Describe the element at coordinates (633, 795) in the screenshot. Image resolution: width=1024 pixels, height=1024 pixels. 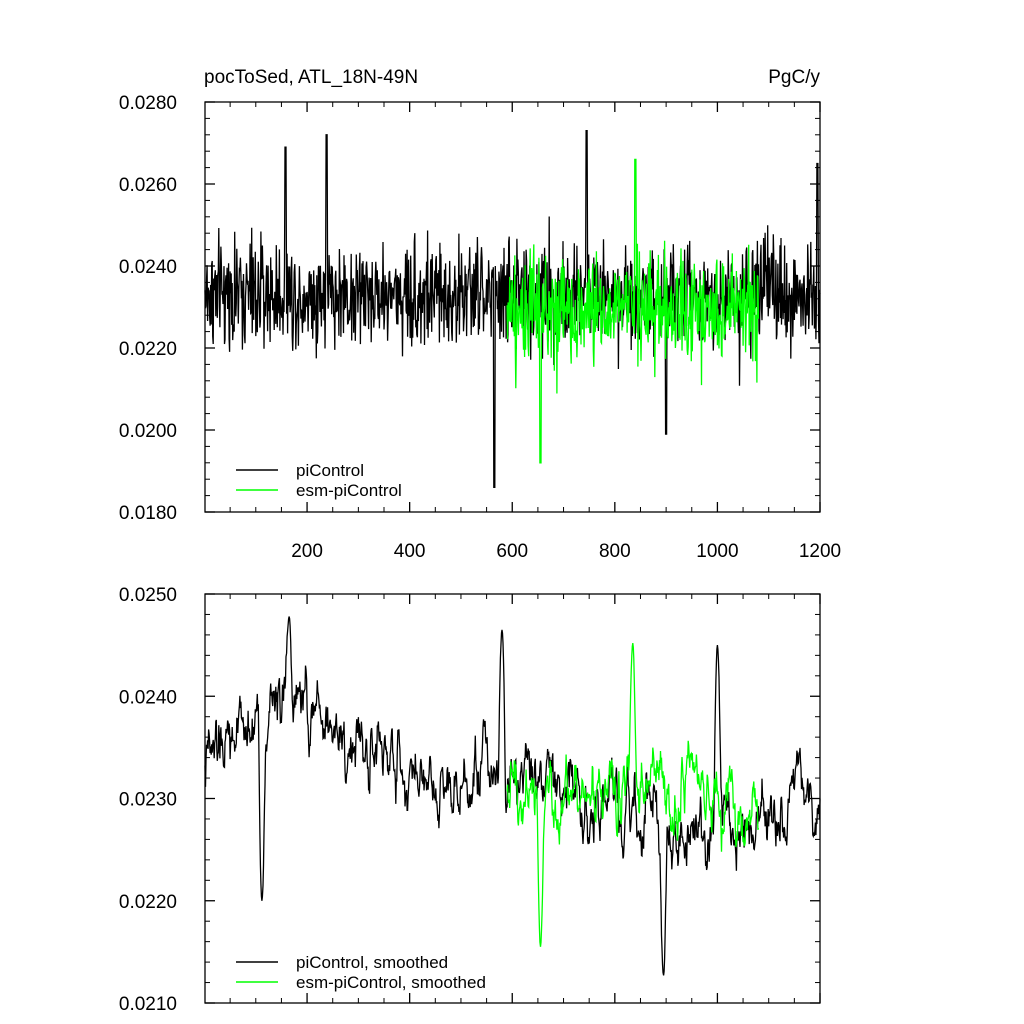
I see `series-line-esm-picontrol-smoothed` at that location.